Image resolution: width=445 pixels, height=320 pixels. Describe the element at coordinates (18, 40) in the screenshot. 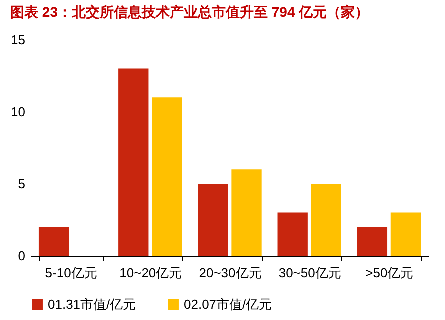

I see `y-tick-label: 15` at that location.